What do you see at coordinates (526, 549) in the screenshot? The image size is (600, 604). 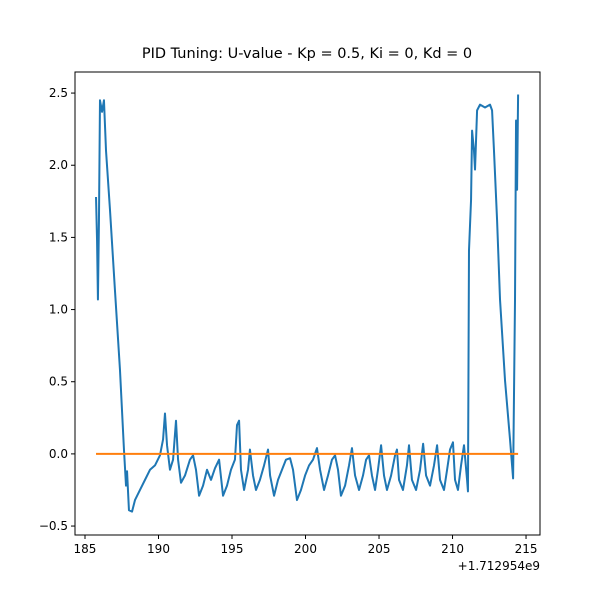 I see `x-tick-label: 215` at bounding box center [526, 549].